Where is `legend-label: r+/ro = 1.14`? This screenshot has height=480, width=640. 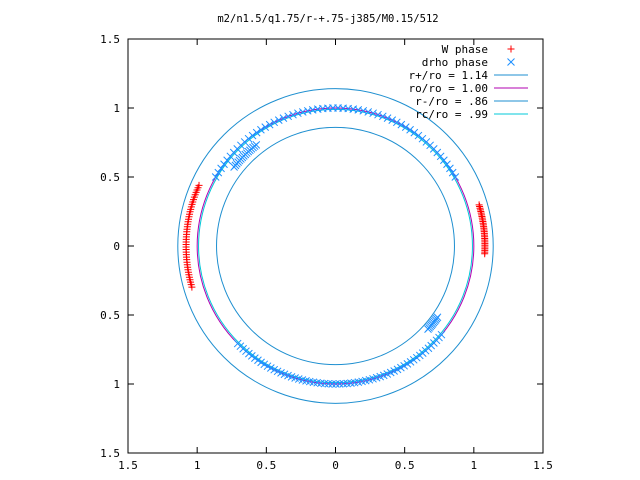
legend-label: r+/ro = 1.14 is located at coordinates (449, 75).